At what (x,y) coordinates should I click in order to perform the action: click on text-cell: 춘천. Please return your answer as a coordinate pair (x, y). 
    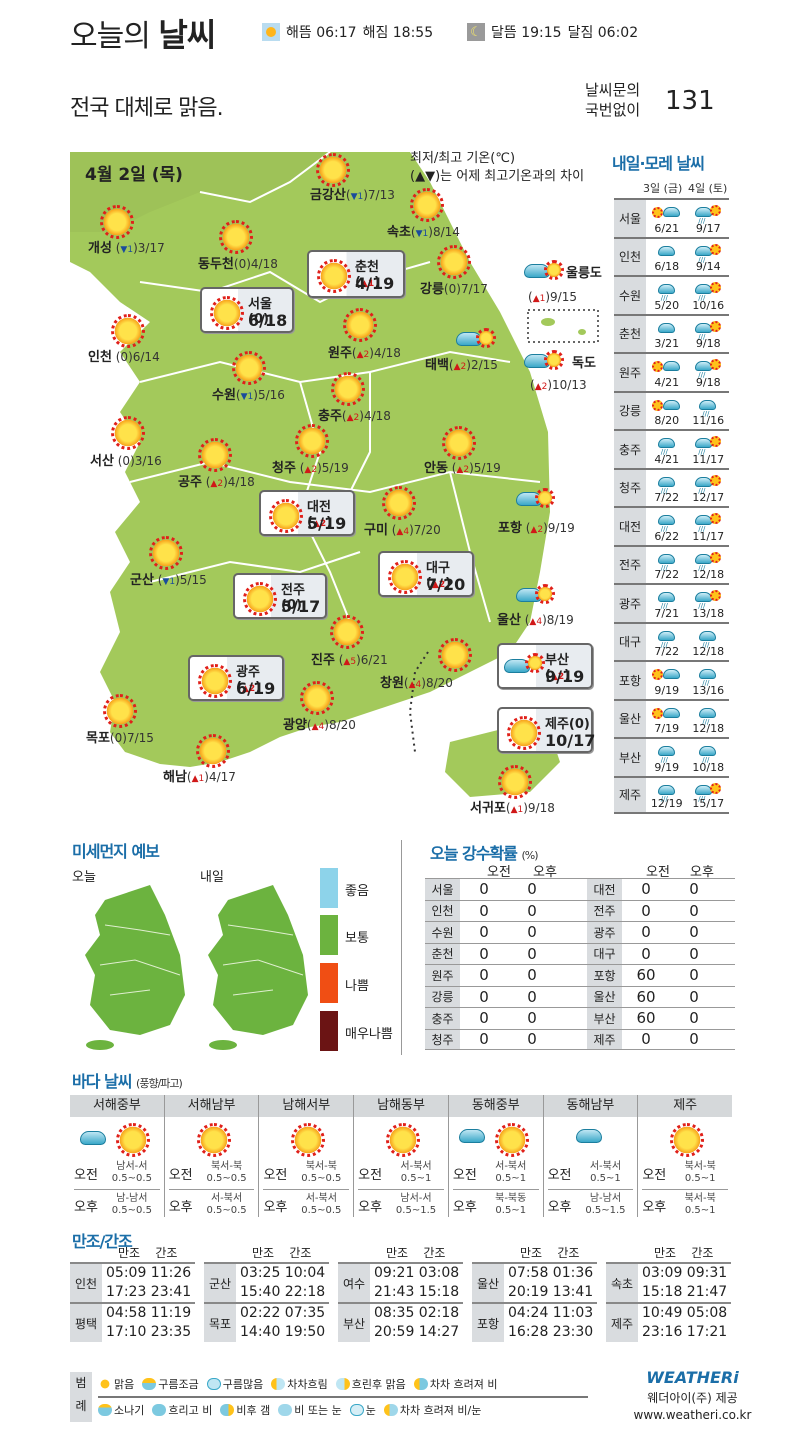
    Looking at the image, I should click on (442, 953).